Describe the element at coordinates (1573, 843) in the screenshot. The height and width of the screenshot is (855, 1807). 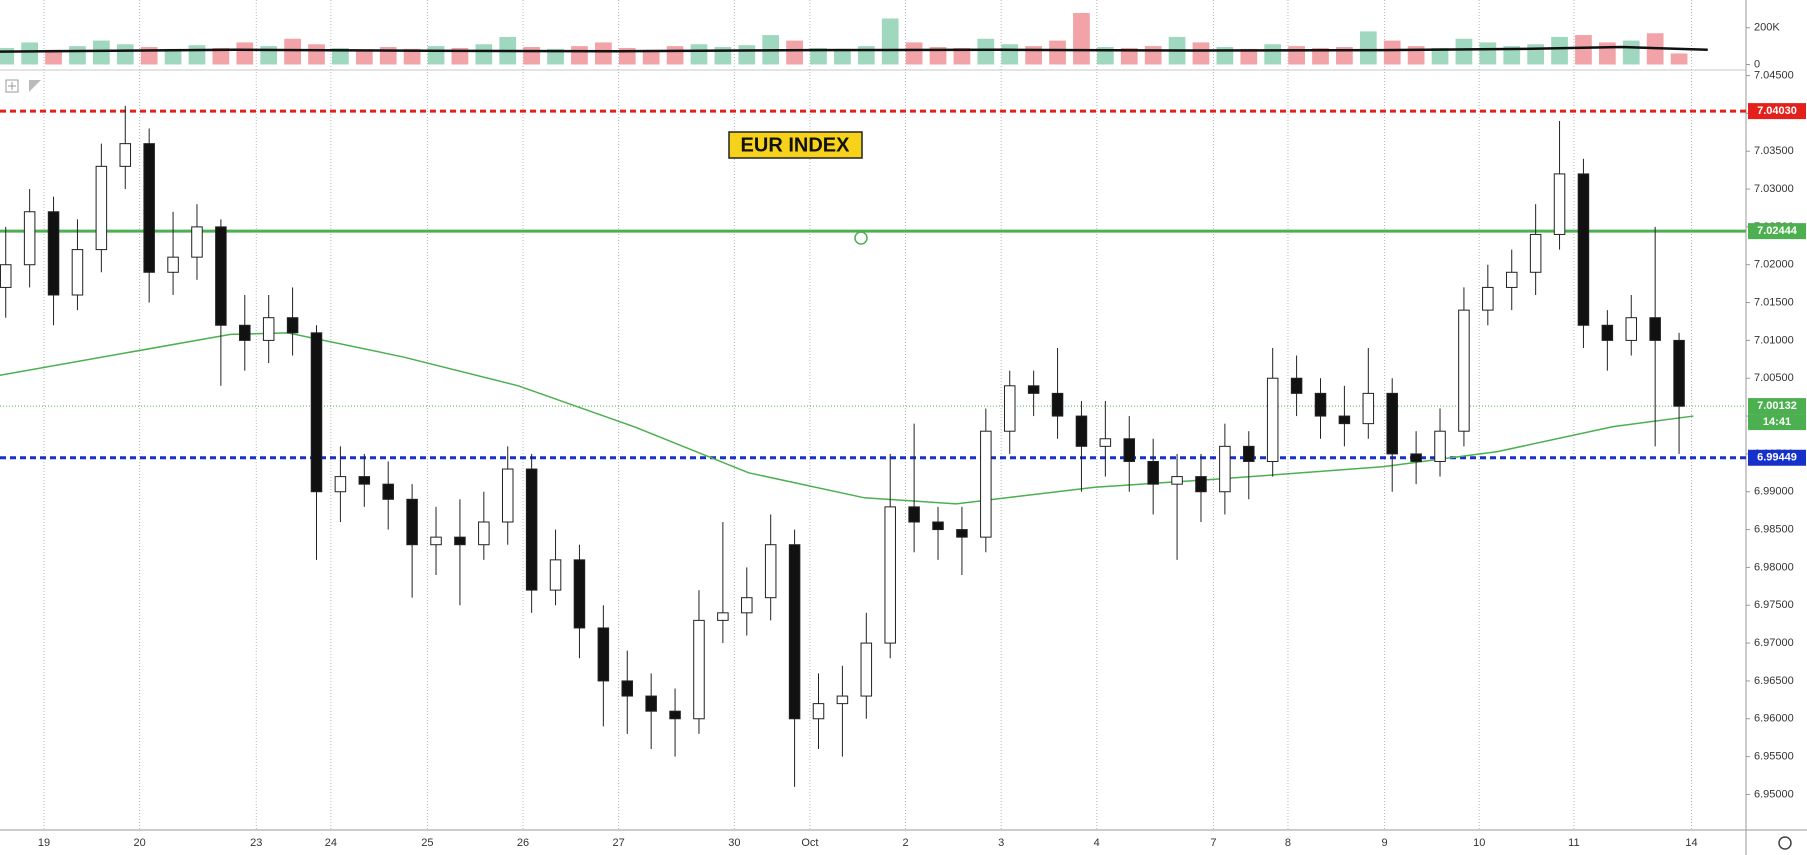
I see `x-tick-label: 11` at that location.